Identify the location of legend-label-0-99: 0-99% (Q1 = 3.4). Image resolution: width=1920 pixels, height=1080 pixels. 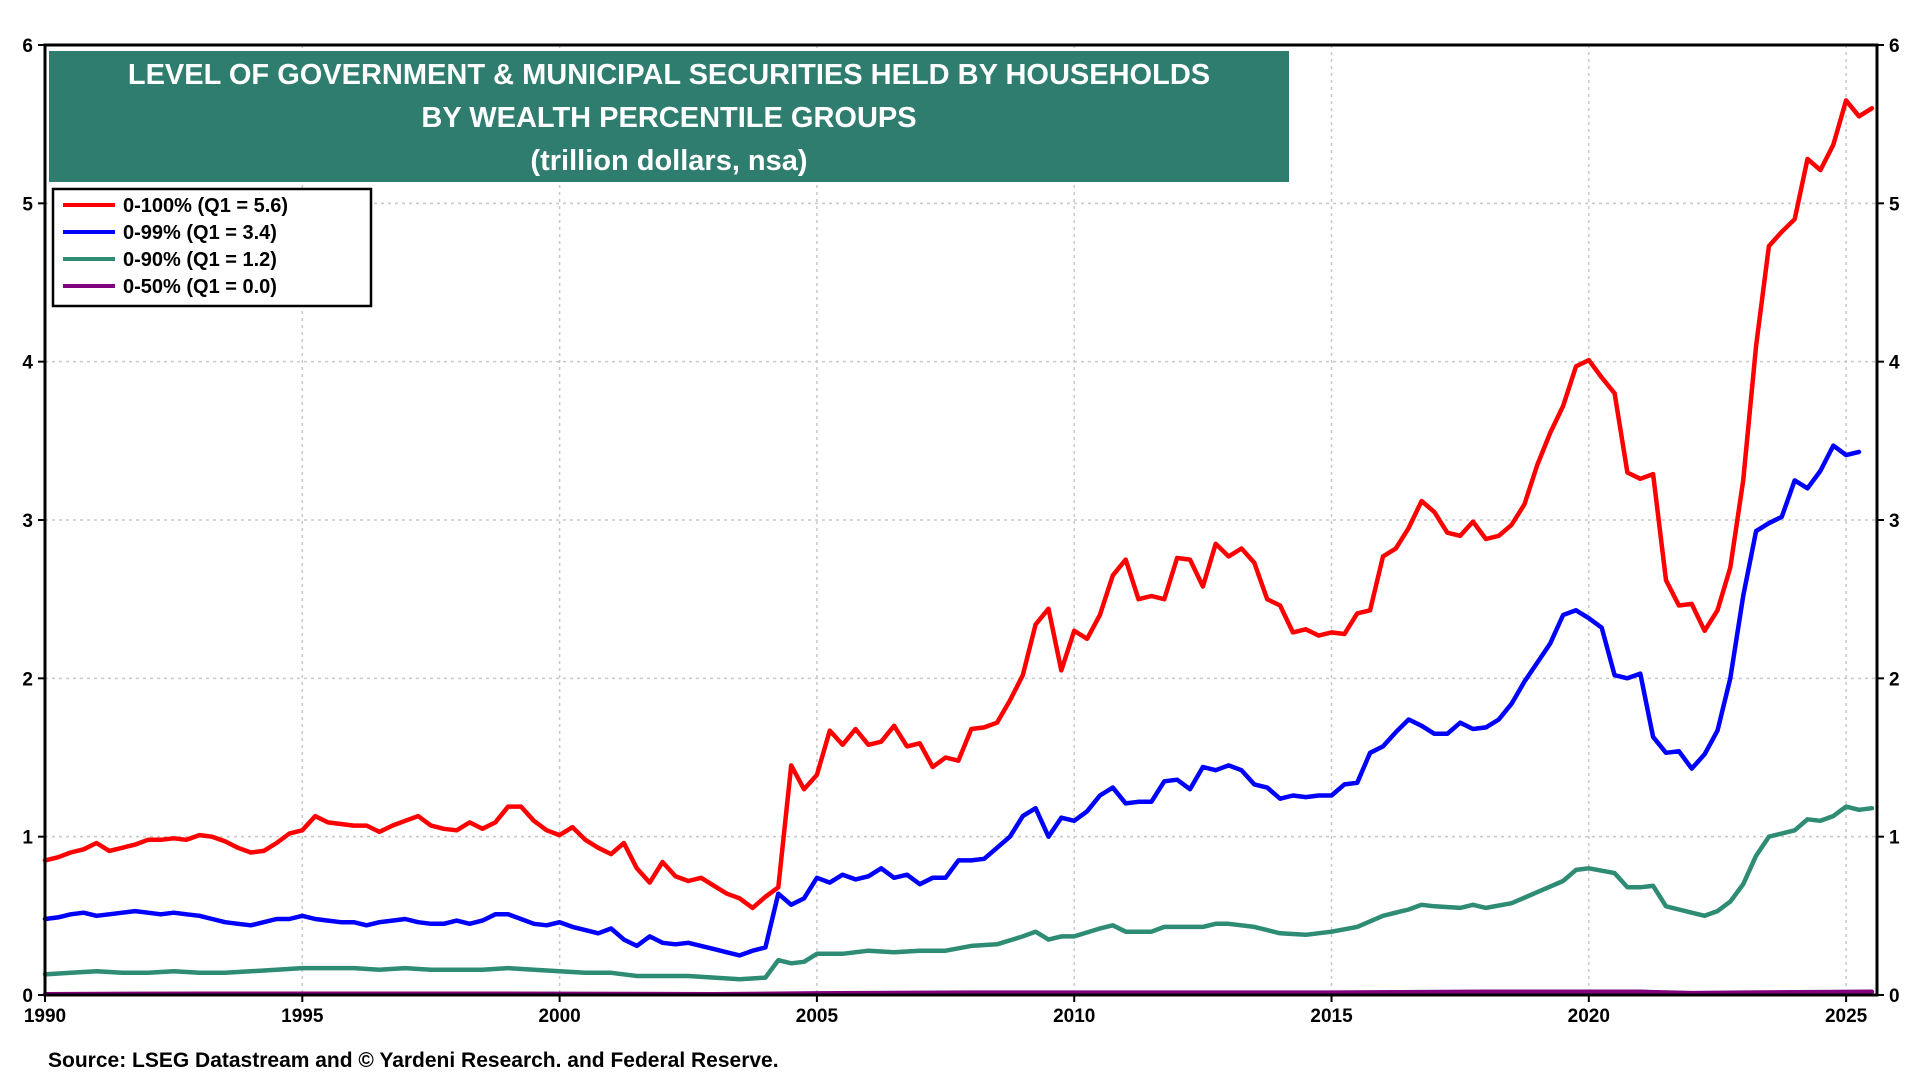
(200, 233).